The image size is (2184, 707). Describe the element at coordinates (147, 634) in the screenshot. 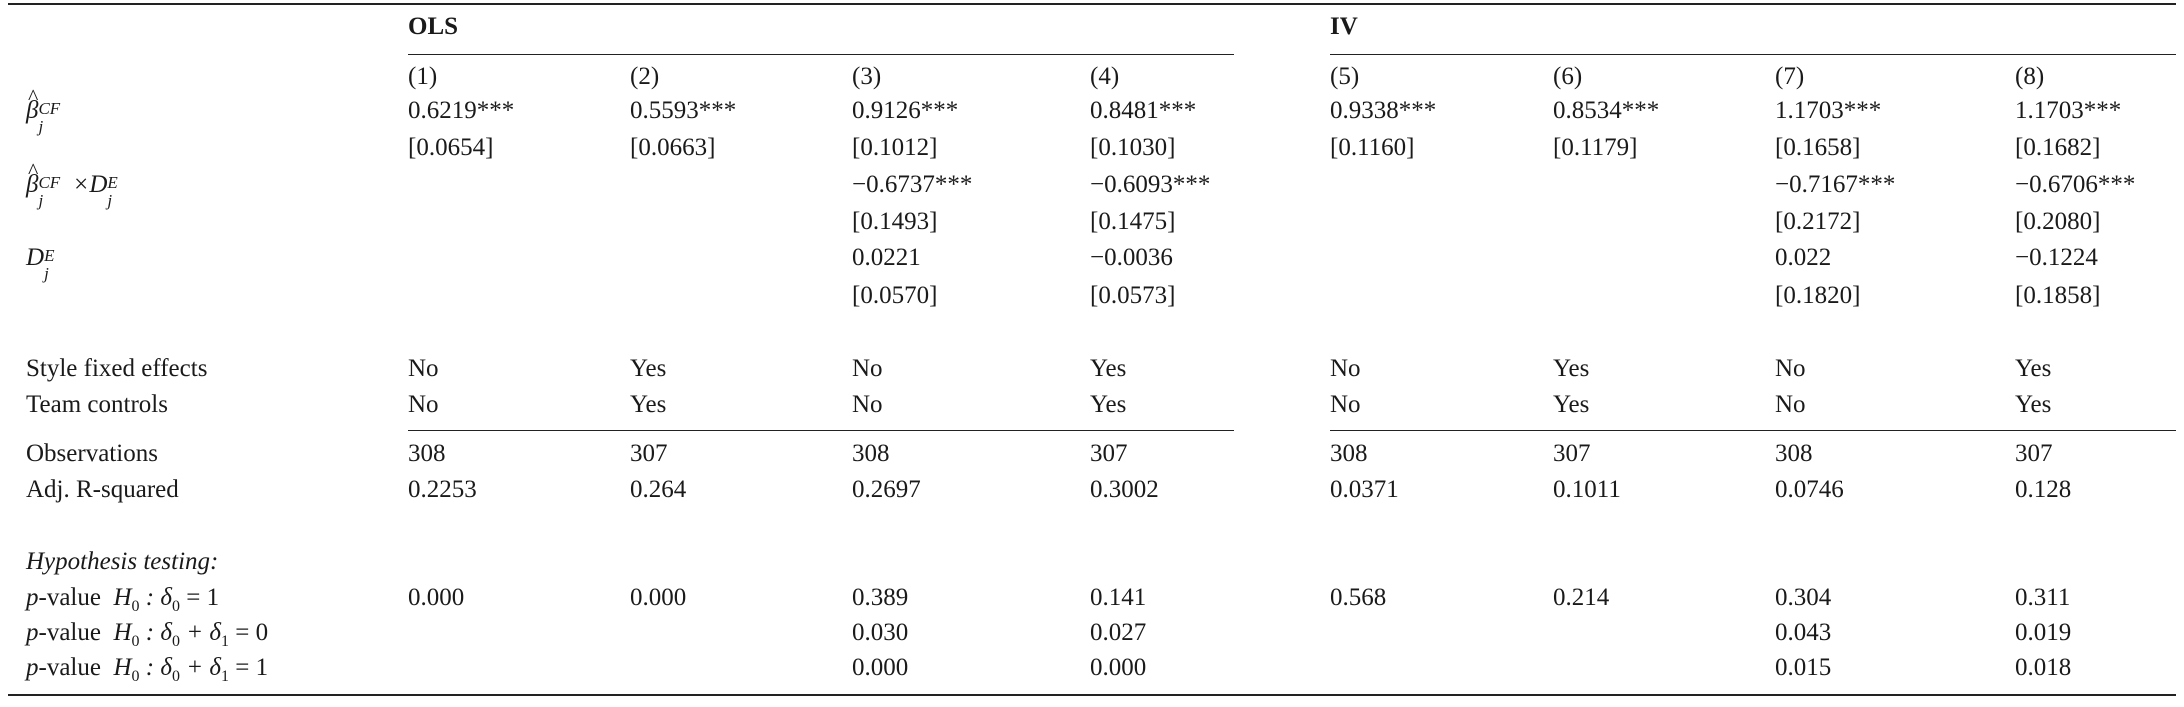

I see `row-label-p2: p-value H0 : δ0 + δ1 = 0` at that location.